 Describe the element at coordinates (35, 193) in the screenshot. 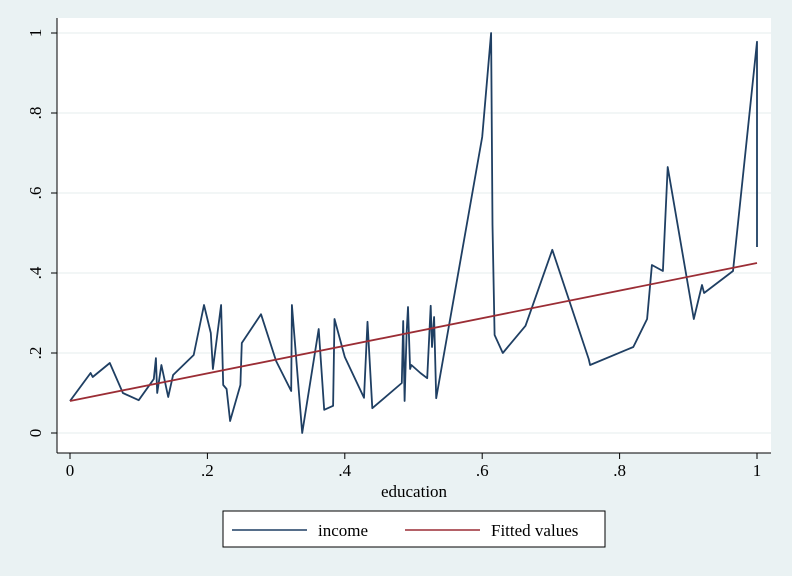

I see `y-tick-label-3: .6` at that location.